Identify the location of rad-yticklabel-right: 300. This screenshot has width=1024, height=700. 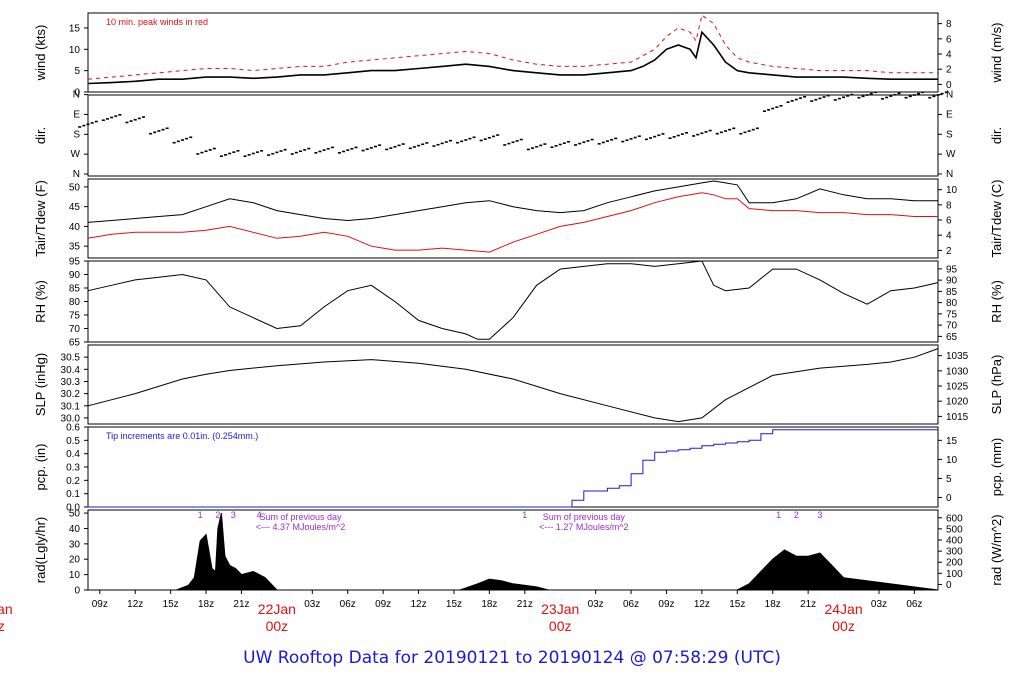
(954, 552).